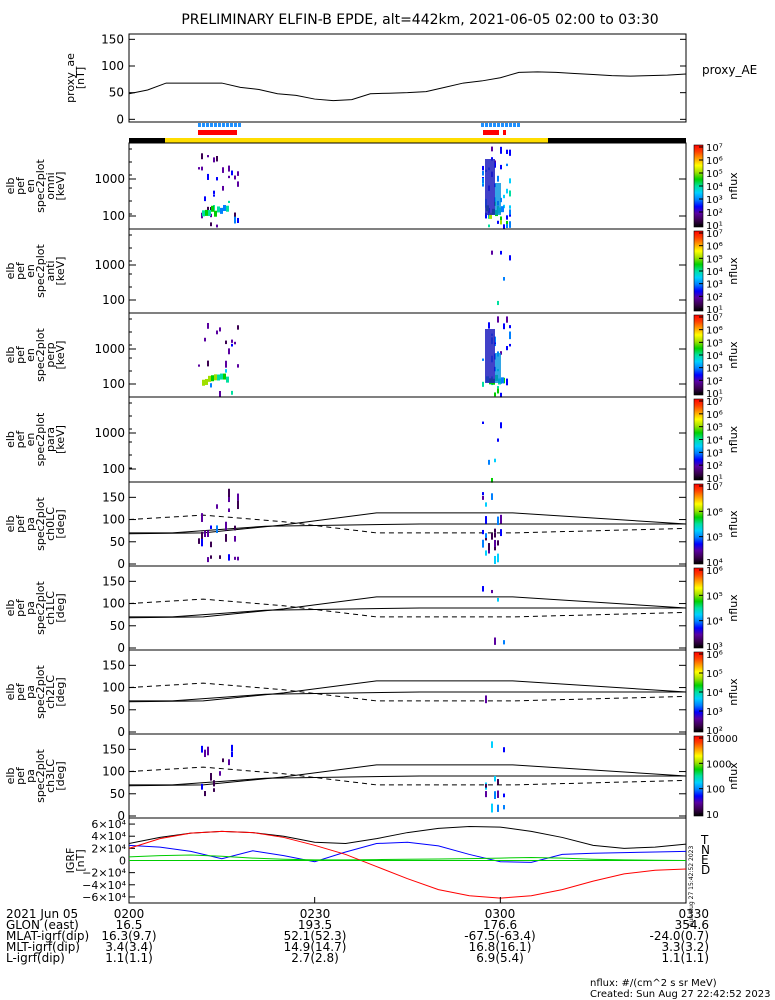  What do you see at coordinates (50, 185) in the screenshot?
I see `ylabel-line: omni` at bounding box center [50, 185].